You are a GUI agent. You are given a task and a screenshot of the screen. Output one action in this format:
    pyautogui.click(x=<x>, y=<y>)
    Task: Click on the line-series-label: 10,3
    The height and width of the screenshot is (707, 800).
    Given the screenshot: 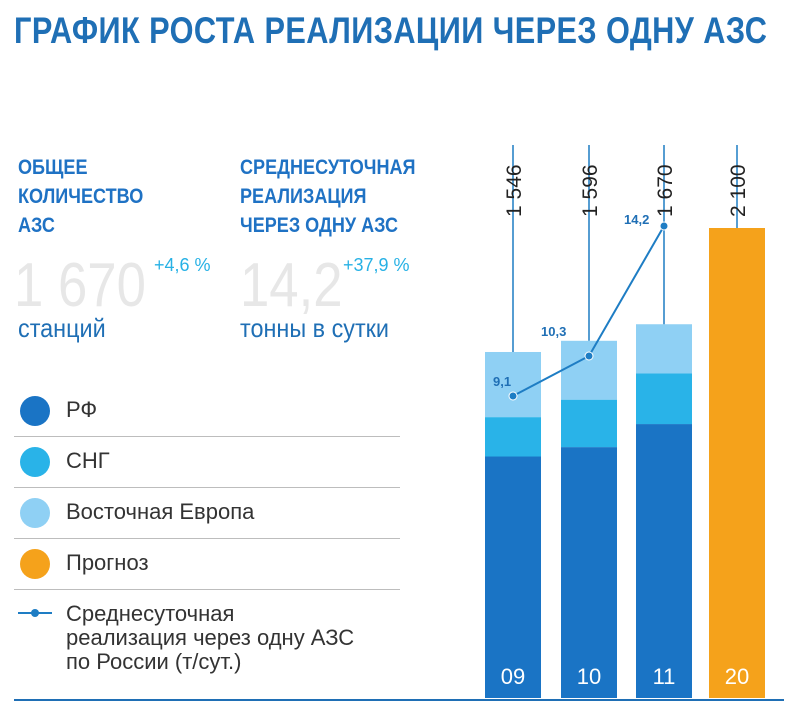 What is the action you would take?
    pyautogui.click(x=553, y=331)
    